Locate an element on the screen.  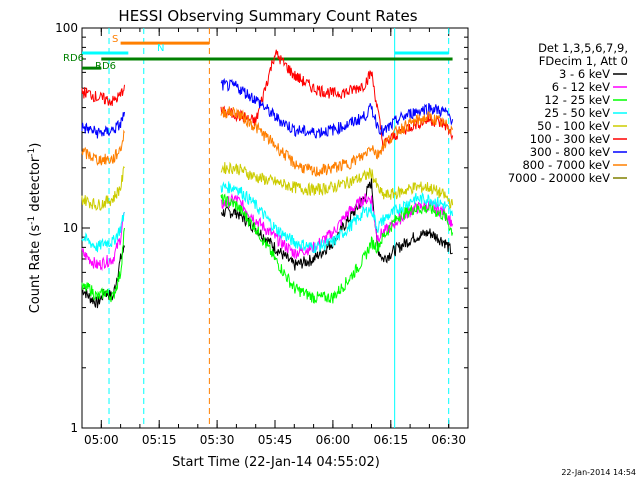
legend-entry-label: 6 - 12 keV is located at coordinates (581, 87).